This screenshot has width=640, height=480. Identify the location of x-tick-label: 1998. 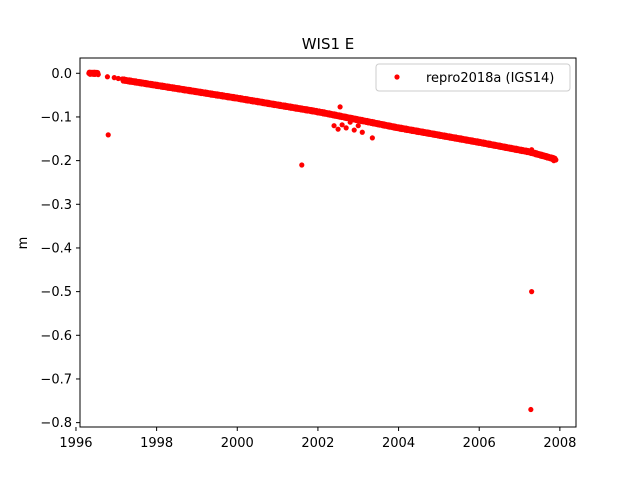
(156, 443).